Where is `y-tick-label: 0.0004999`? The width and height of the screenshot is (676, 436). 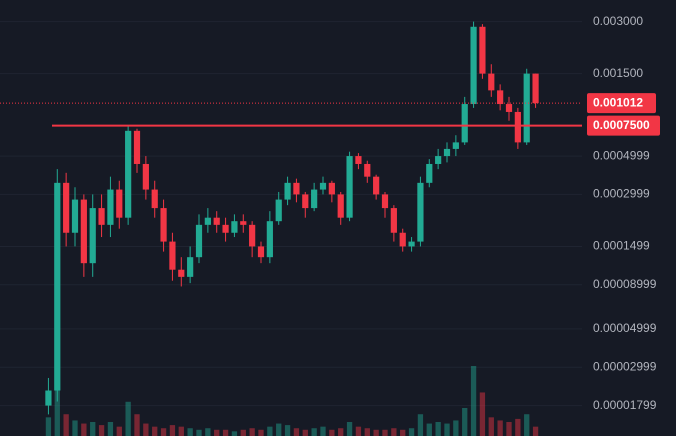 y-tick-label: 0.0004999 is located at coordinates (621, 155).